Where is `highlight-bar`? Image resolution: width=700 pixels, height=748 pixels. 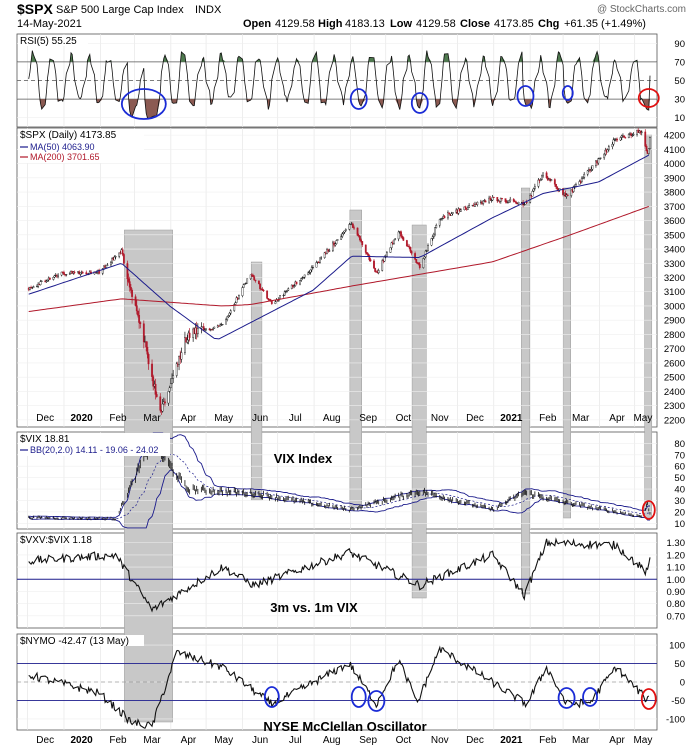
highlight-bar is located at coordinates (256, 381).